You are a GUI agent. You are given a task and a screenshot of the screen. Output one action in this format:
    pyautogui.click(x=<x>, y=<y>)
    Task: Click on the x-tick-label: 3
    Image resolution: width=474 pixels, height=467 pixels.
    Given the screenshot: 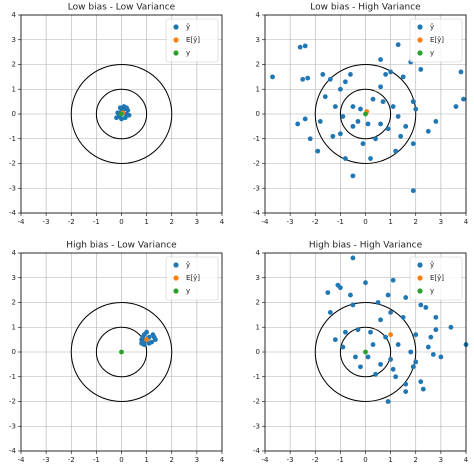 What is the action you would take?
    pyautogui.click(x=197, y=460)
    